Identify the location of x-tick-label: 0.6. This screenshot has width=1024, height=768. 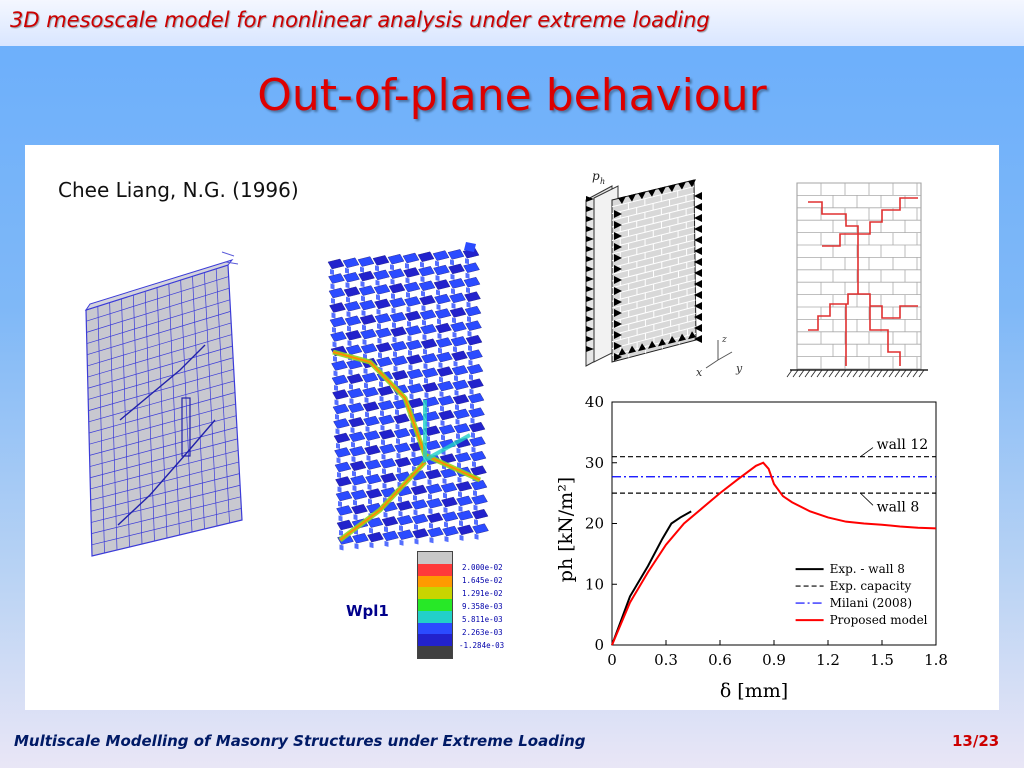
(720, 660).